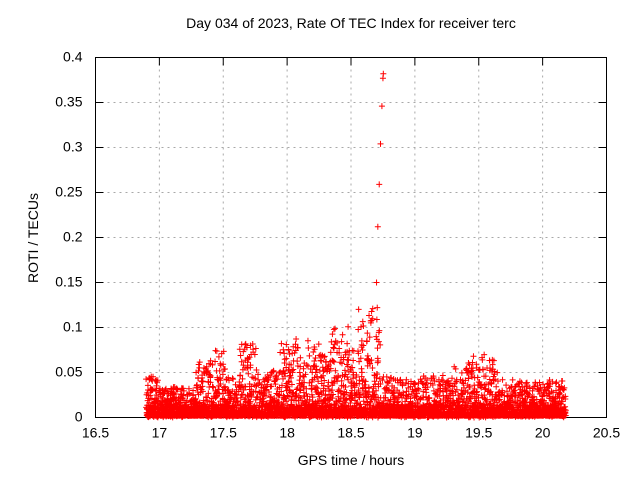 The height and width of the screenshot is (480, 640). I want to click on y-axis-label: ROTI / TECUs, so click(33, 238).